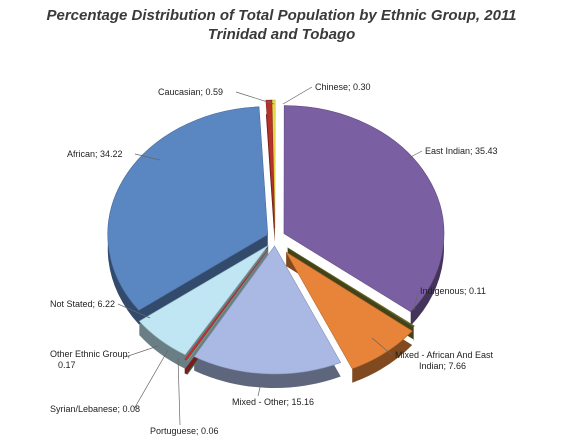 The width and height of the screenshot is (563, 440). What do you see at coordinates (453, 291) in the screenshot?
I see `pie-slice-label: Indigenous; 0.11` at bounding box center [453, 291].